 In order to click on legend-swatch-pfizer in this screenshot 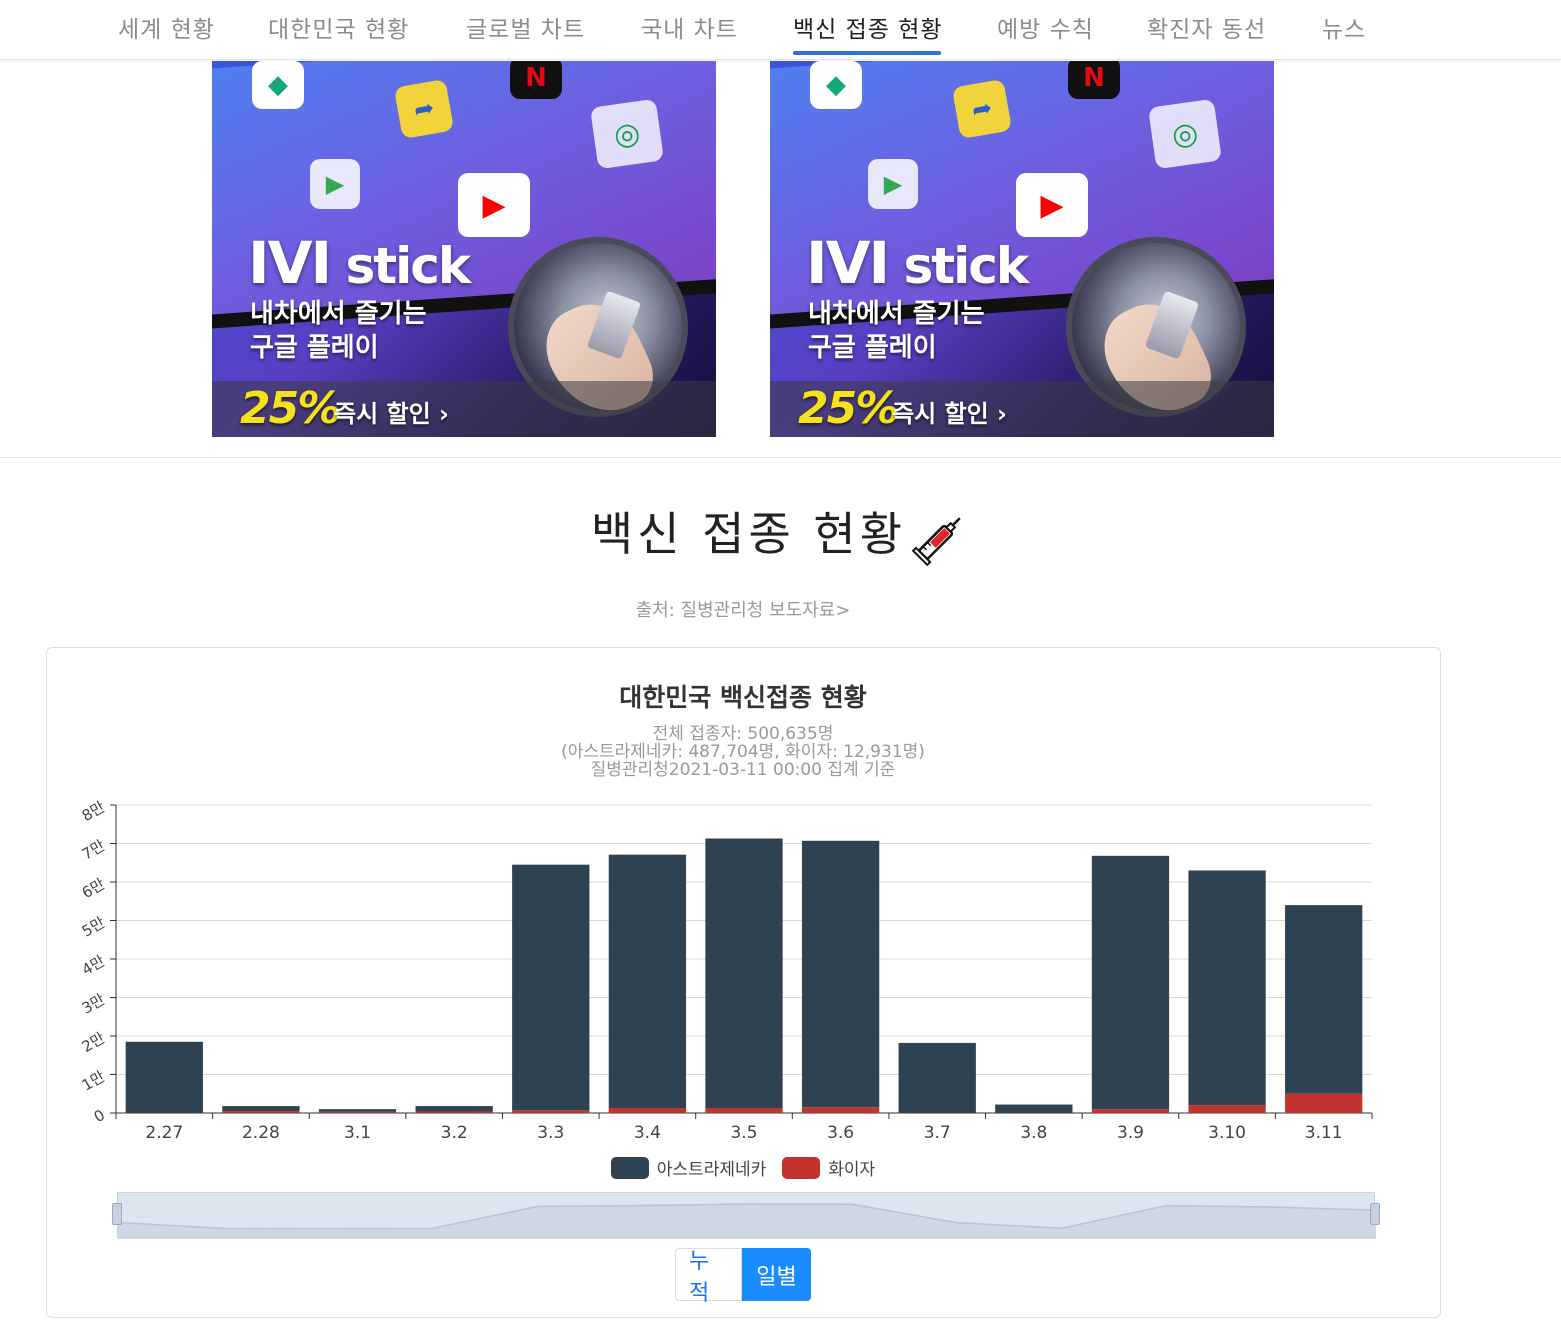, I will do `click(801, 1167)`.